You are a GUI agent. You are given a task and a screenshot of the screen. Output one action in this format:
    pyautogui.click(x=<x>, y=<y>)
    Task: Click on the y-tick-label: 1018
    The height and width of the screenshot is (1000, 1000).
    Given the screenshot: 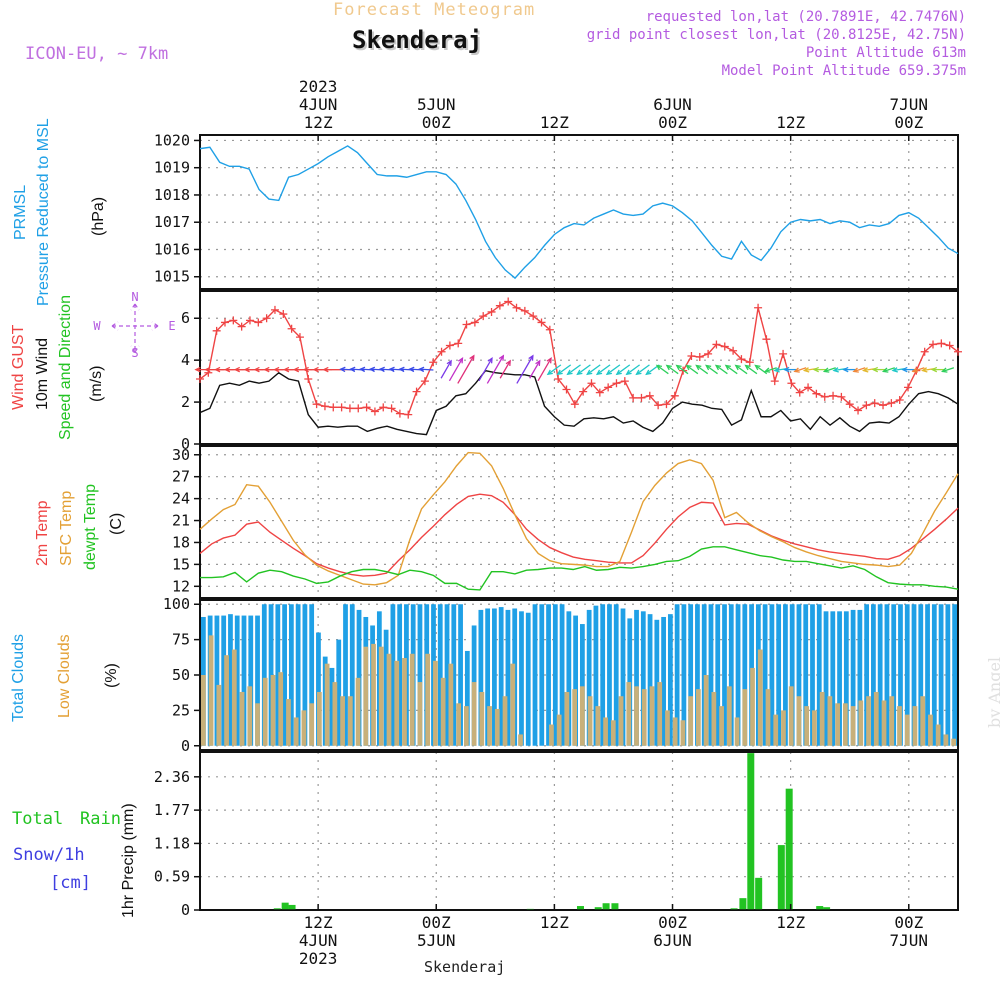 What is the action you would take?
    pyautogui.click(x=172, y=195)
    